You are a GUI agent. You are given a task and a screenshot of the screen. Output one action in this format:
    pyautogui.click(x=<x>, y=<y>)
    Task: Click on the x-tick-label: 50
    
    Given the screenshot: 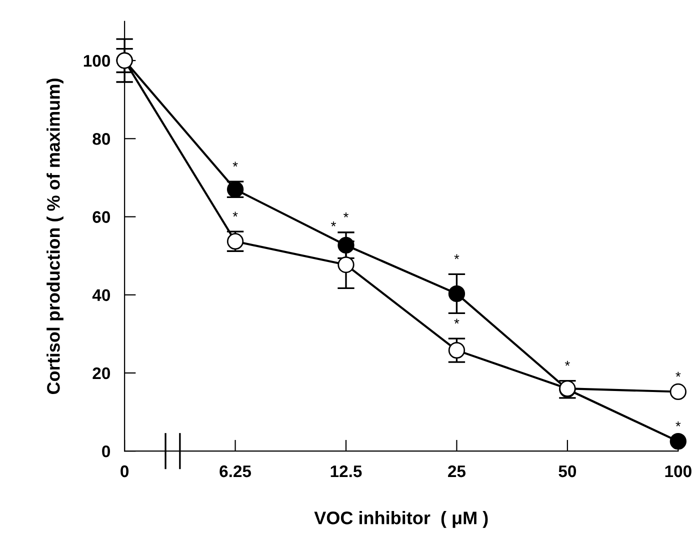 What is the action you would take?
    pyautogui.click(x=567, y=471)
    